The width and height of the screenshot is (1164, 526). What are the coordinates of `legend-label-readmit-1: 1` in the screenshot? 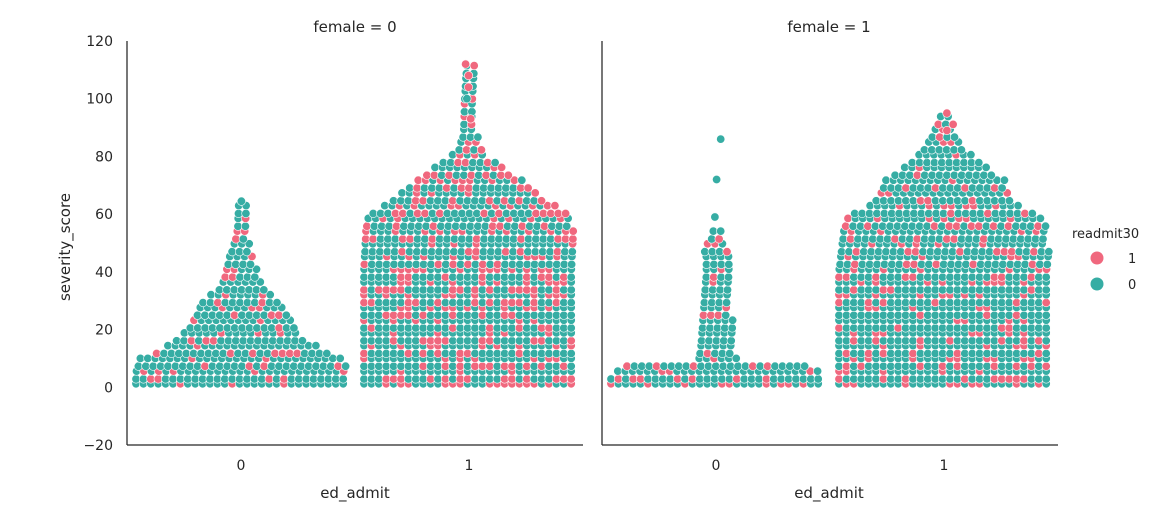 It's located at (1132, 259).